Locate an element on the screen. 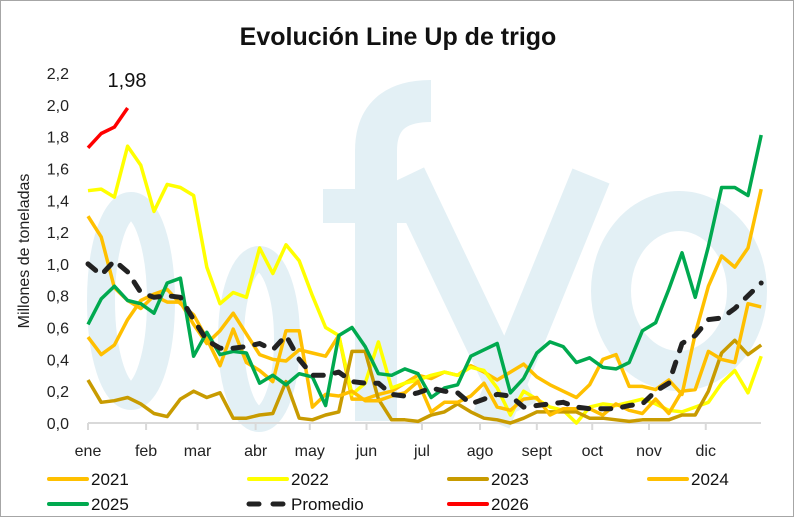  annotation-label: 1,98 is located at coordinates (127, 81).